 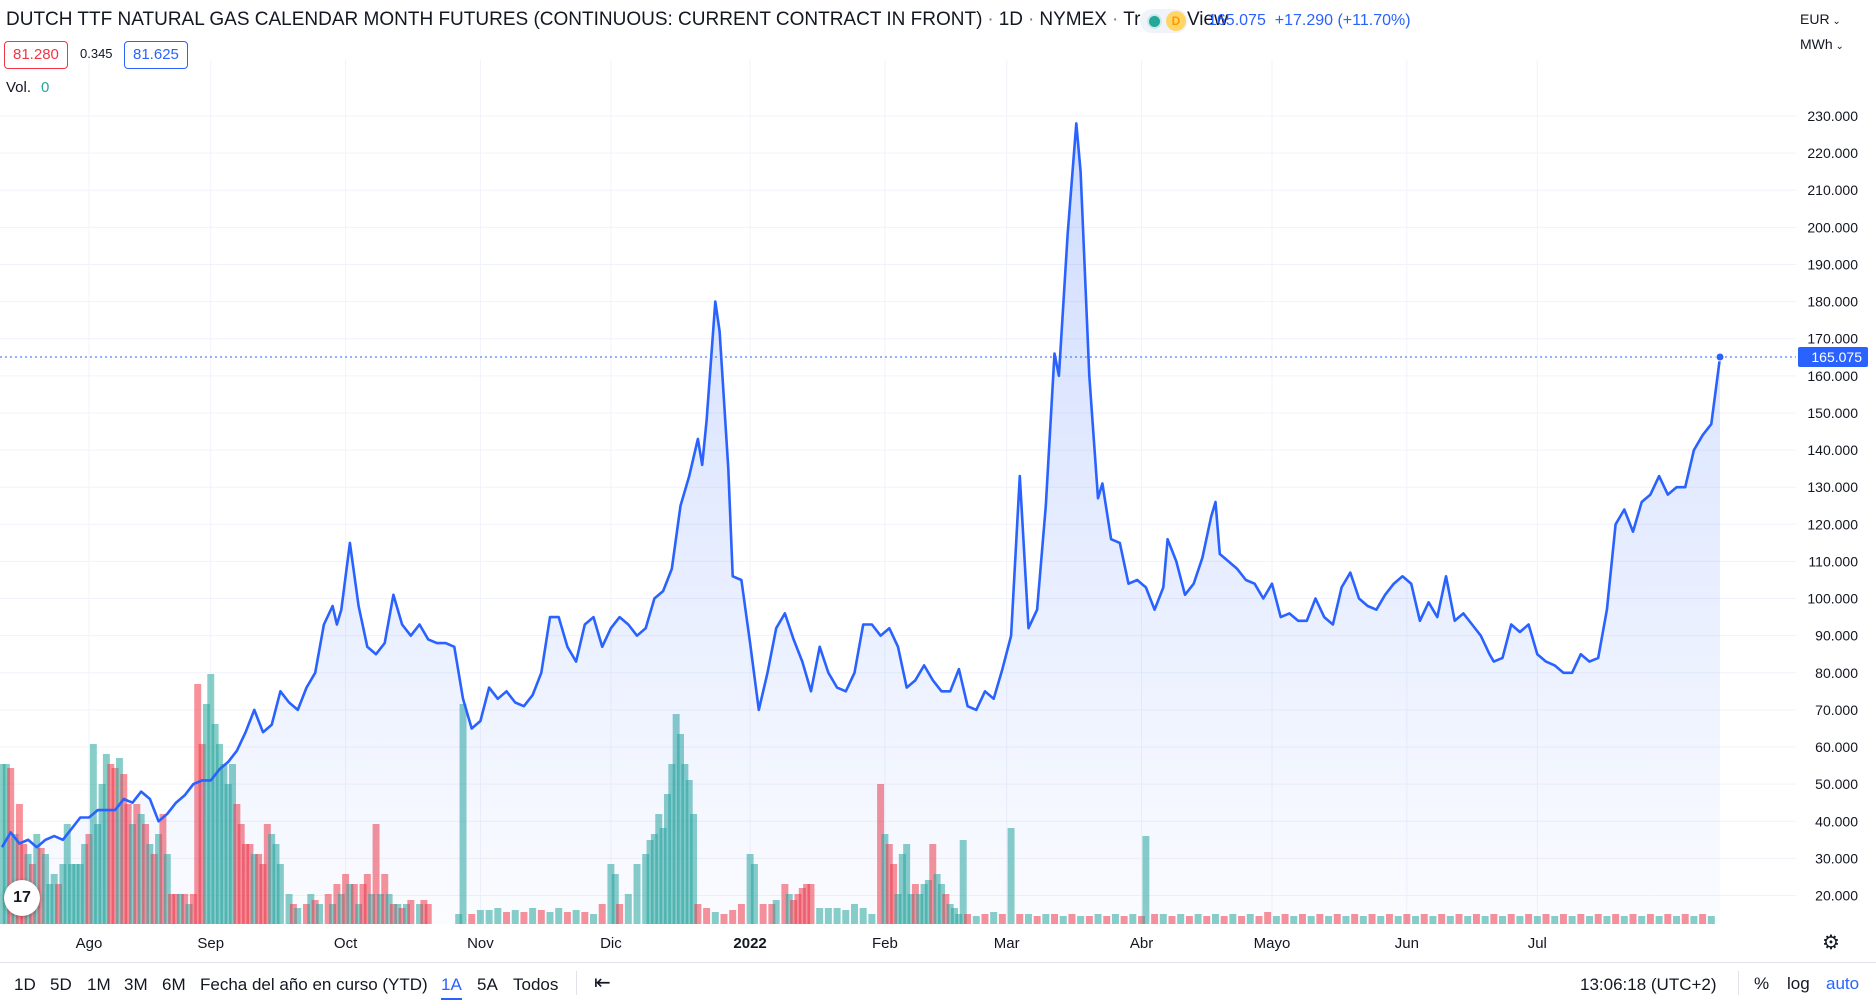 I want to click on range-1a: 1A, so click(x=451, y=987).